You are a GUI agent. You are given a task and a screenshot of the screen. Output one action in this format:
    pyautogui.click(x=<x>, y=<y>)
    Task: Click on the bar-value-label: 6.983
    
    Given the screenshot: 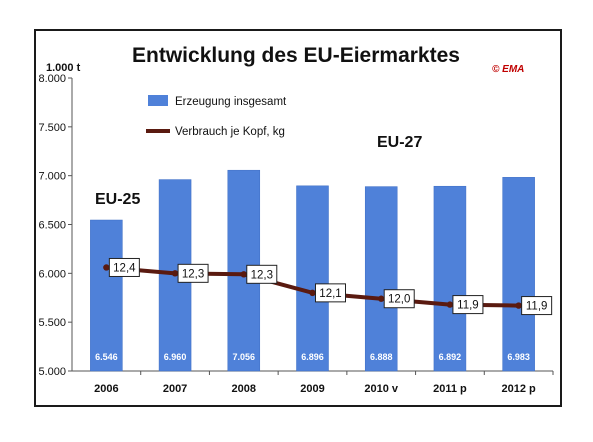 What is the action you would take?
    pyautogui.click(x=518, y=357)
    